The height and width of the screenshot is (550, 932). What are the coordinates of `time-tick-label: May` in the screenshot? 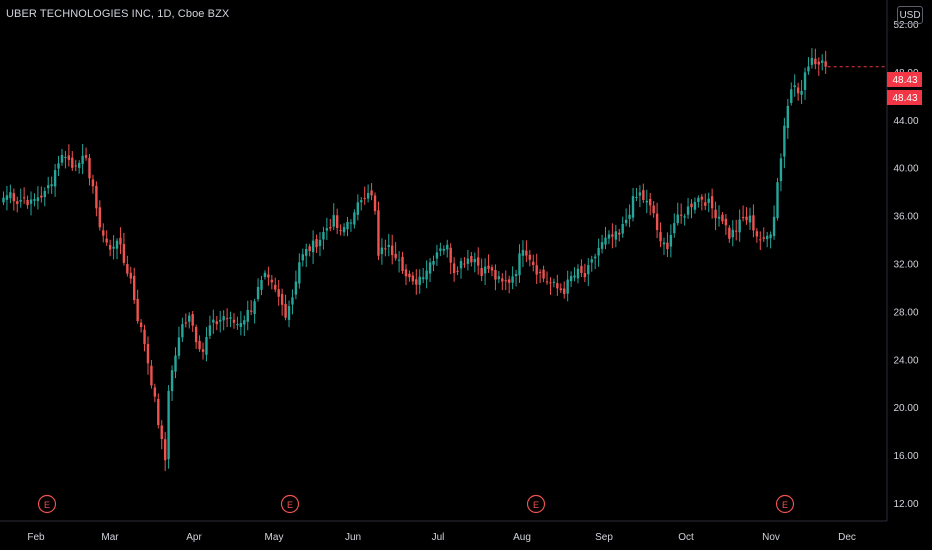 It's located at (274, 537).